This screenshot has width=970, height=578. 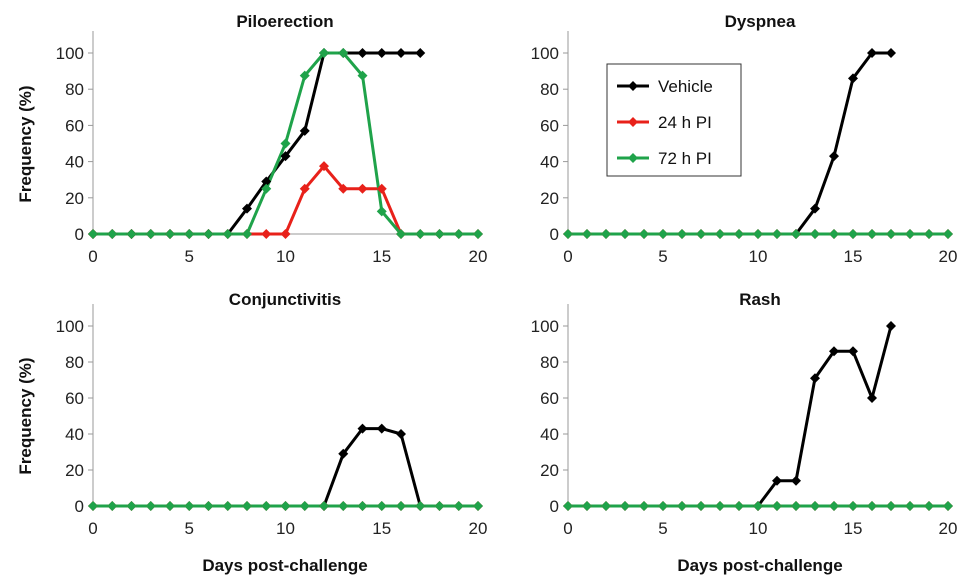 I want to click on series-line-24-h-pi, so click(x=285, y=200).